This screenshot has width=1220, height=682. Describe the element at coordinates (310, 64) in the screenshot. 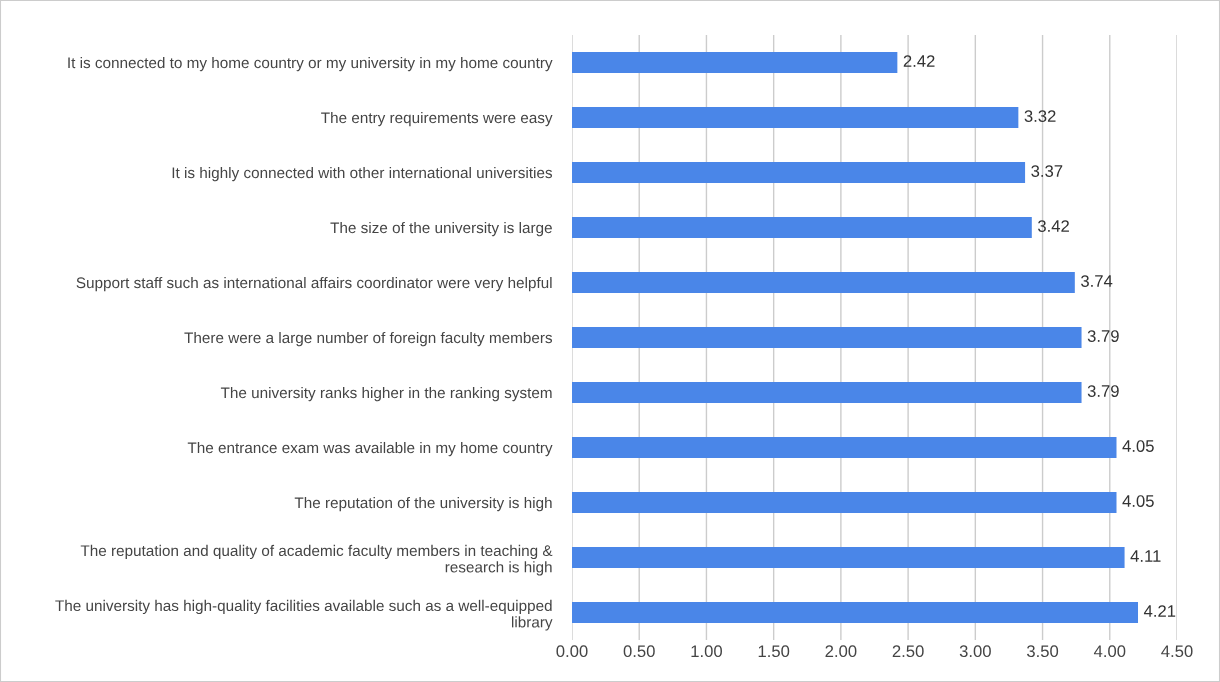

I see `y-tick-label: It is connected to my home country or my university in my home country` at that location.